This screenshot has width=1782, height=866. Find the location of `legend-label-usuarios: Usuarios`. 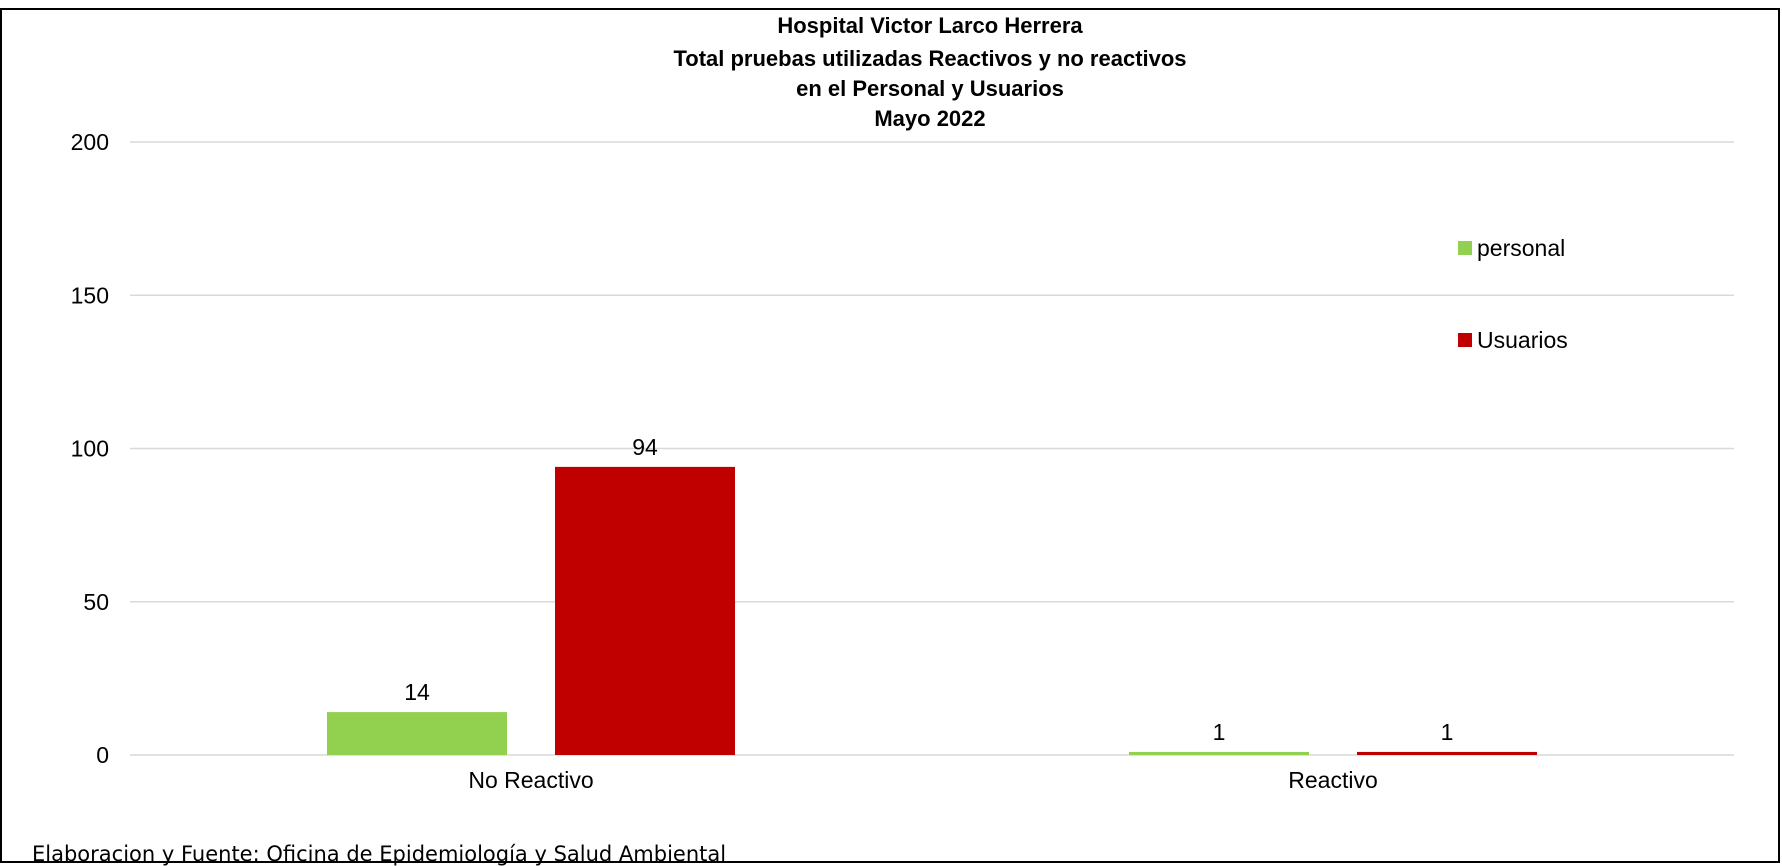

legend-label-usuarios: Usuarios is located at coordinates (1522, 340).